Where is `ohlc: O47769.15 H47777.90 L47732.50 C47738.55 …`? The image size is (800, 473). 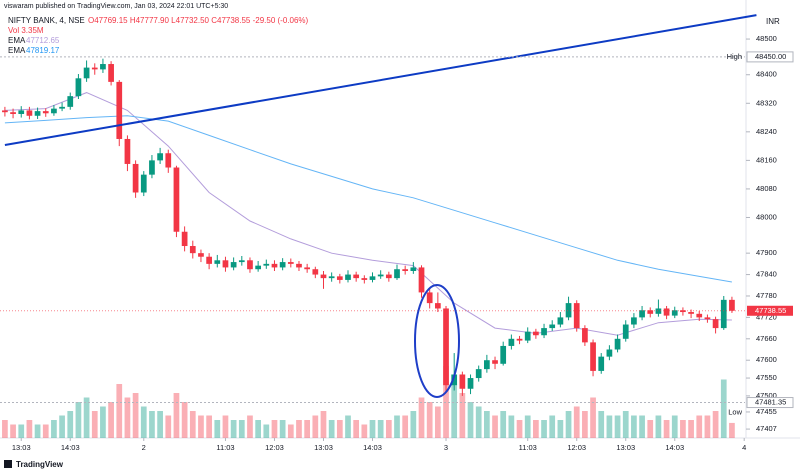 ohlc: O47769.15 H47777.90 L47732.50 C47738.55 … is located at coordinates (198, 20).